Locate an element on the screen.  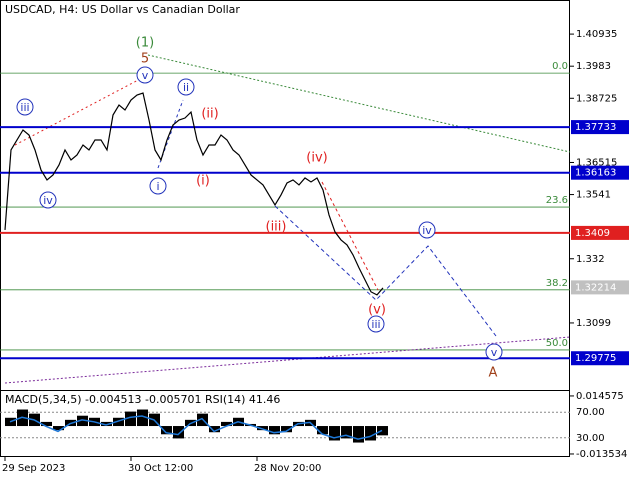
wave-label: (ii) is located at coordinates (209, 114).